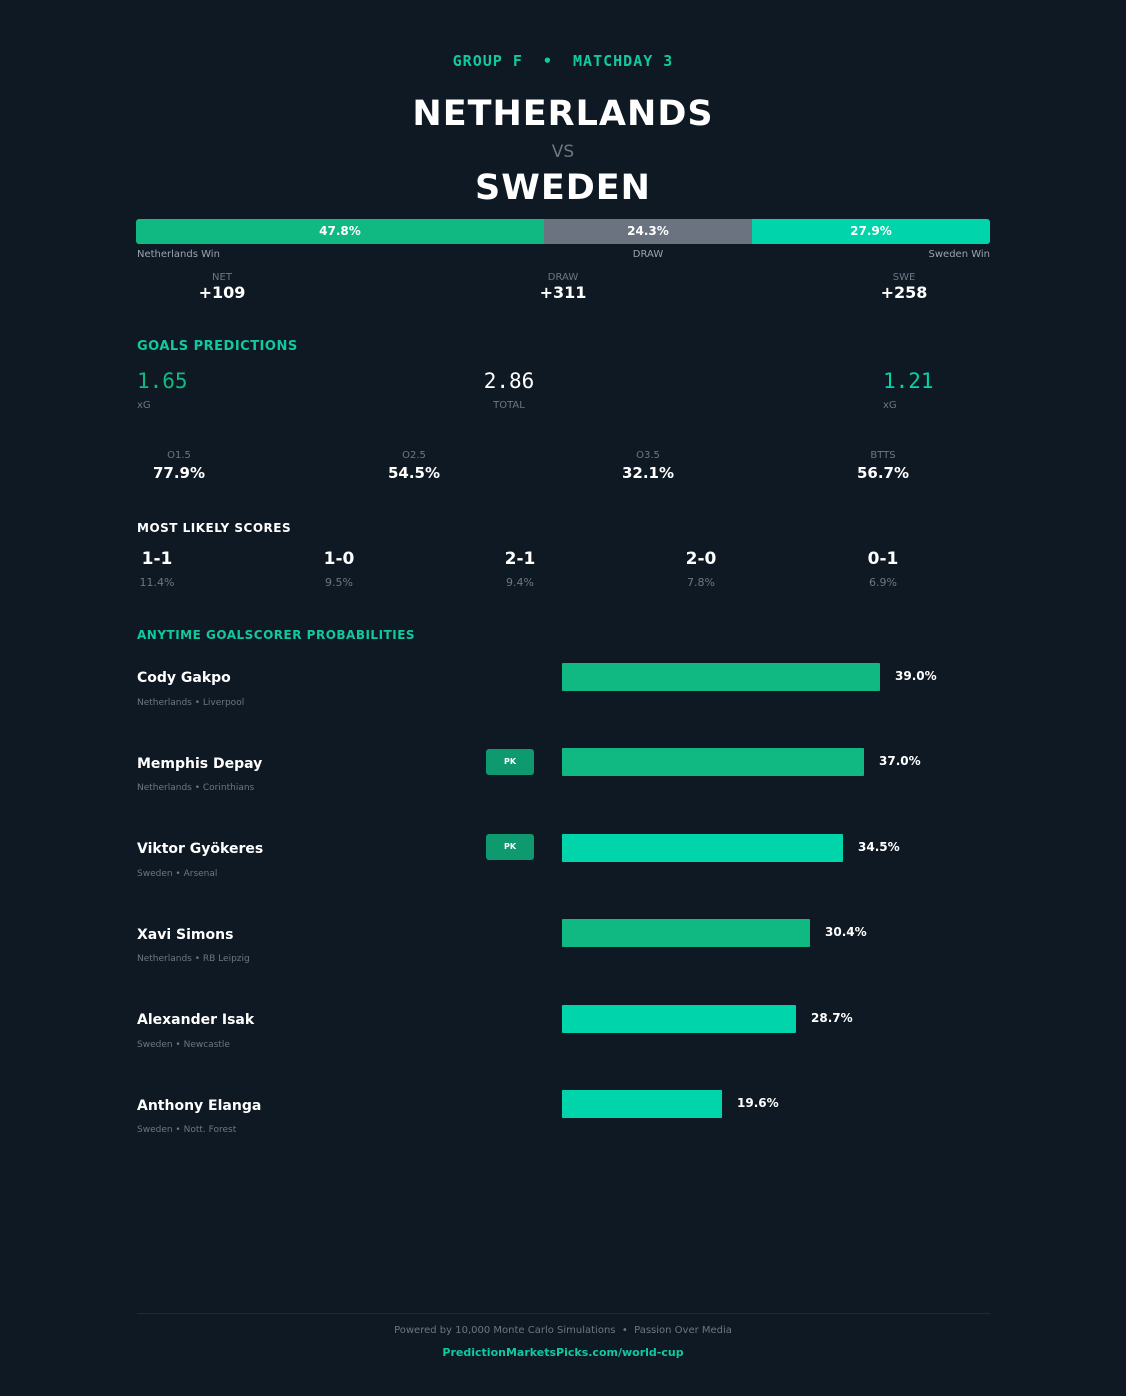 This screenshot has height=1396, width=1126. I want to click on player-name: Anthony Elanga, so click(199, 1106).